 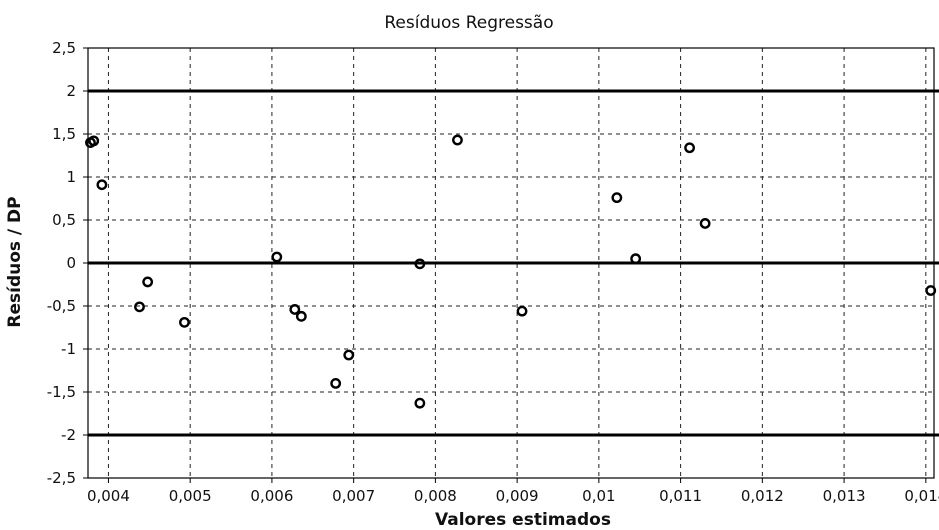 What do you see at coordinates (271, 496) in the screenshot?
I see `x-tick-label: 0,006` at bounding box center [271, 496].